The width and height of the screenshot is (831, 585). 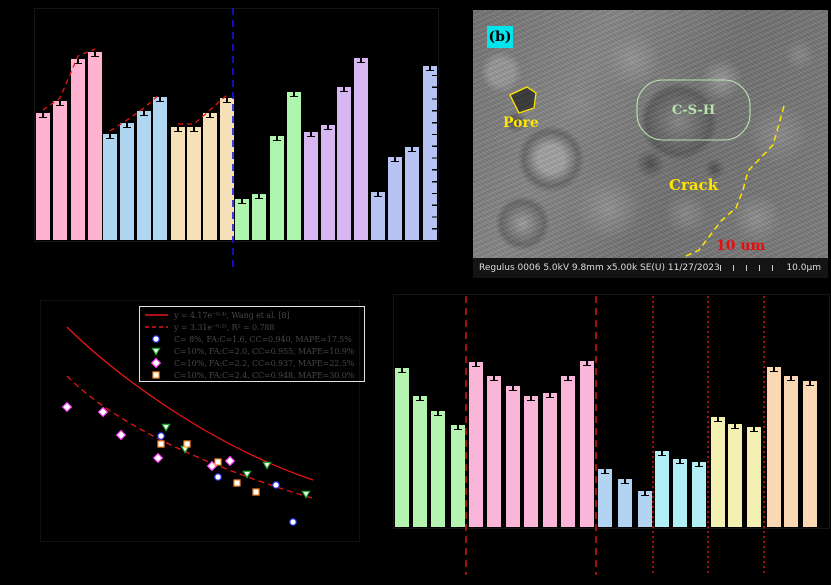 I want to click on legend-item: C=10%, FA:C=2.4, CC=0.948, MAPE=30.0%, so click(x=254, y=375).